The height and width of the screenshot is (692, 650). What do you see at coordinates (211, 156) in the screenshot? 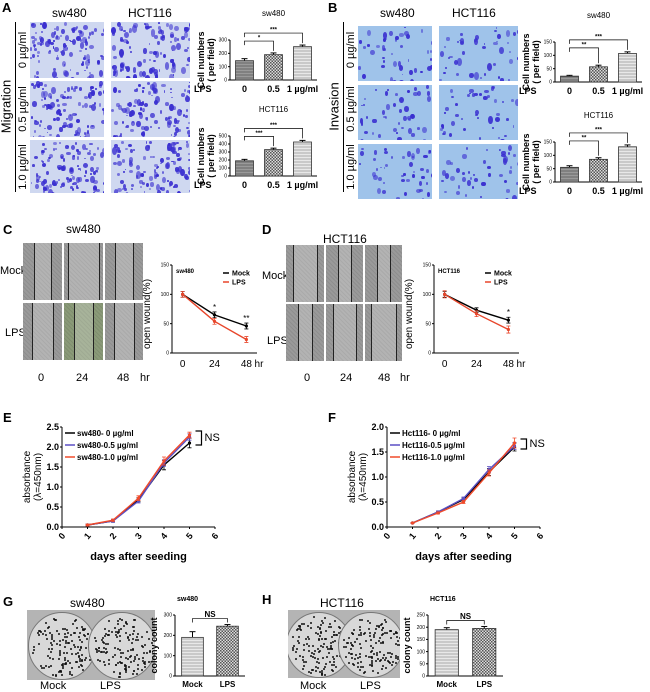
I see `y-axis-label: ( per field)` at bounding box center [211, 156].